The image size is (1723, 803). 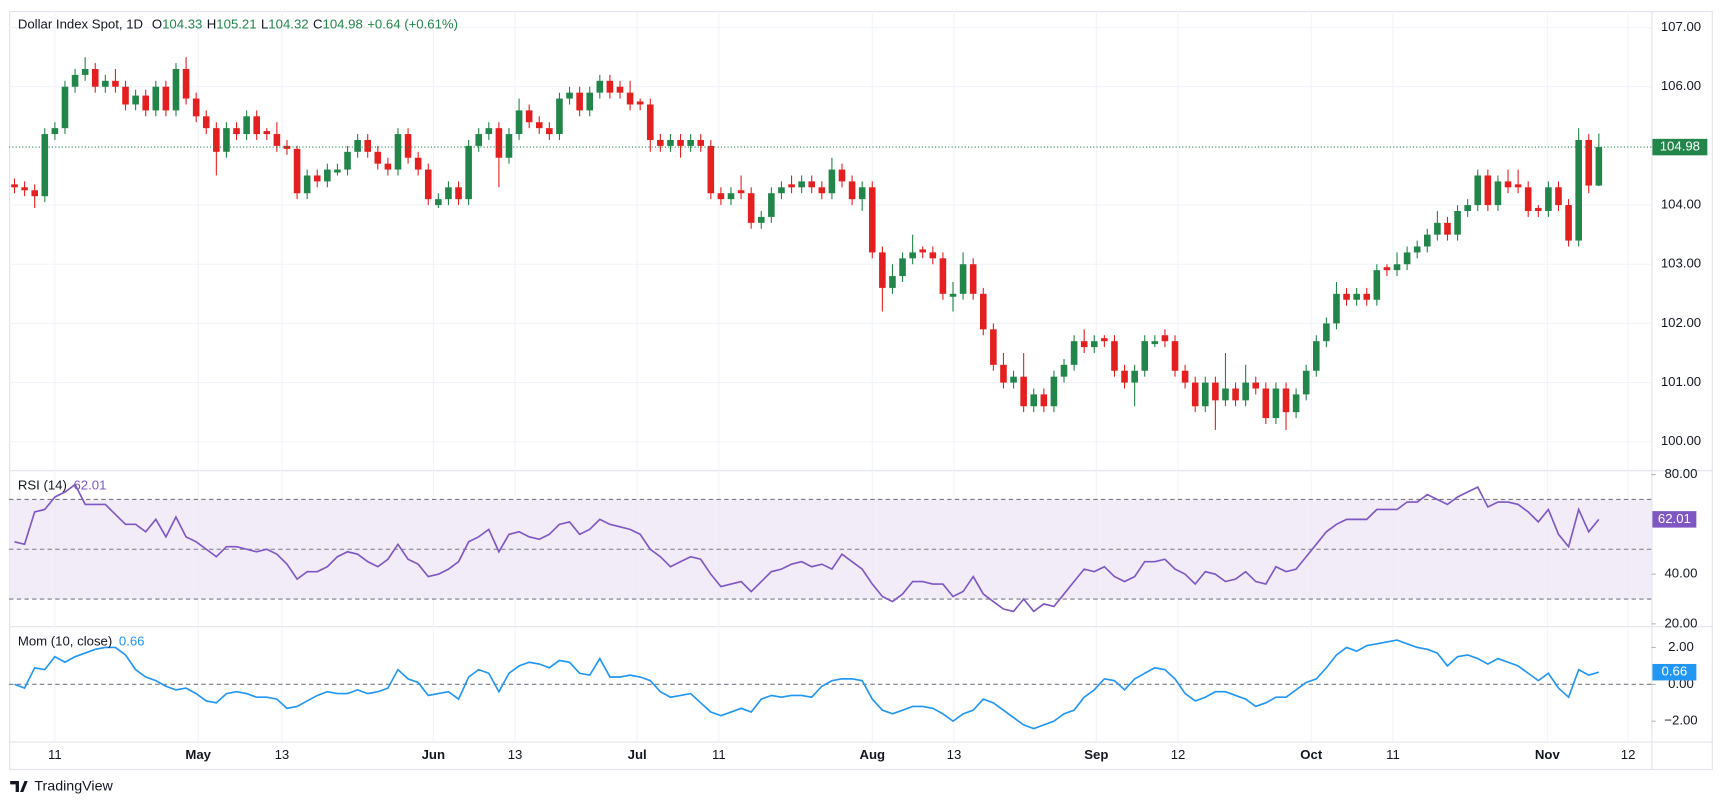 I want to click on ohlc-key: C, so click(x=318, y=24).